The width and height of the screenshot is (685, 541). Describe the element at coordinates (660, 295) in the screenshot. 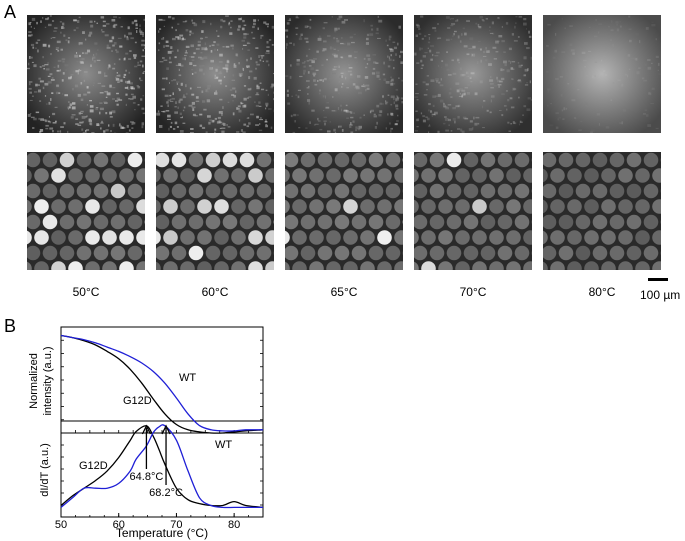

I see `scale-bar-label: 100 µm` at that location.